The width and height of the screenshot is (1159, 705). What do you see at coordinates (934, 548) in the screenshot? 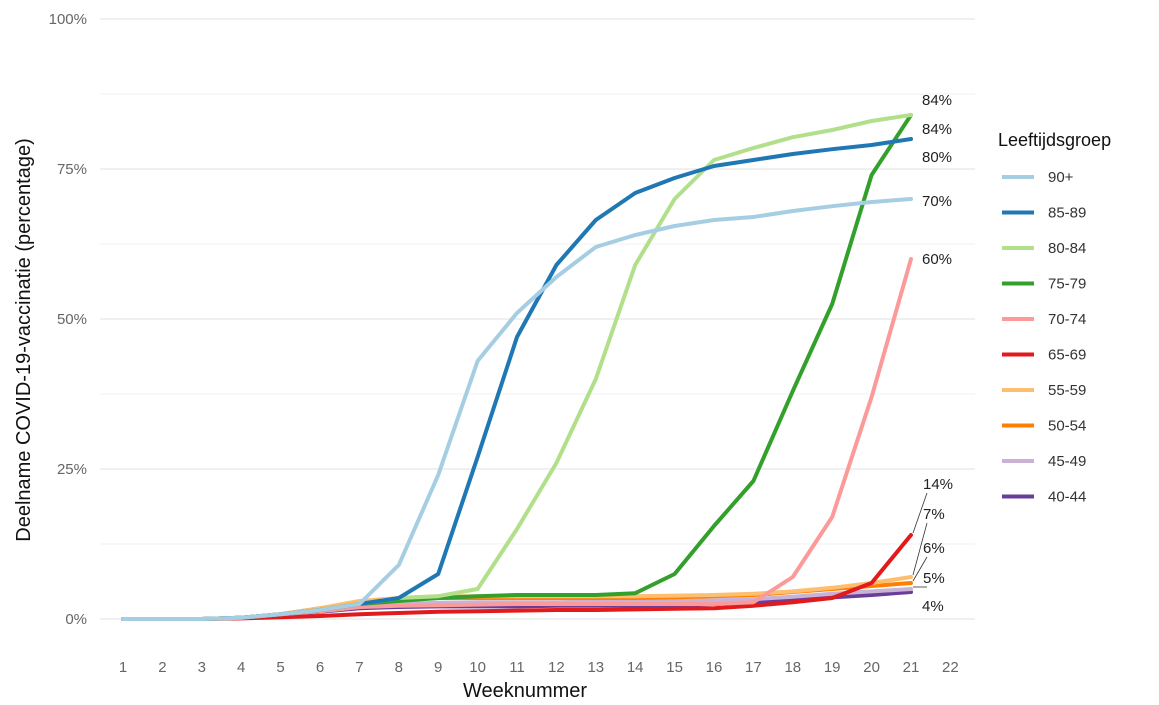
I see `end-label-50-54: 6%` at bounding box center [934, 548].